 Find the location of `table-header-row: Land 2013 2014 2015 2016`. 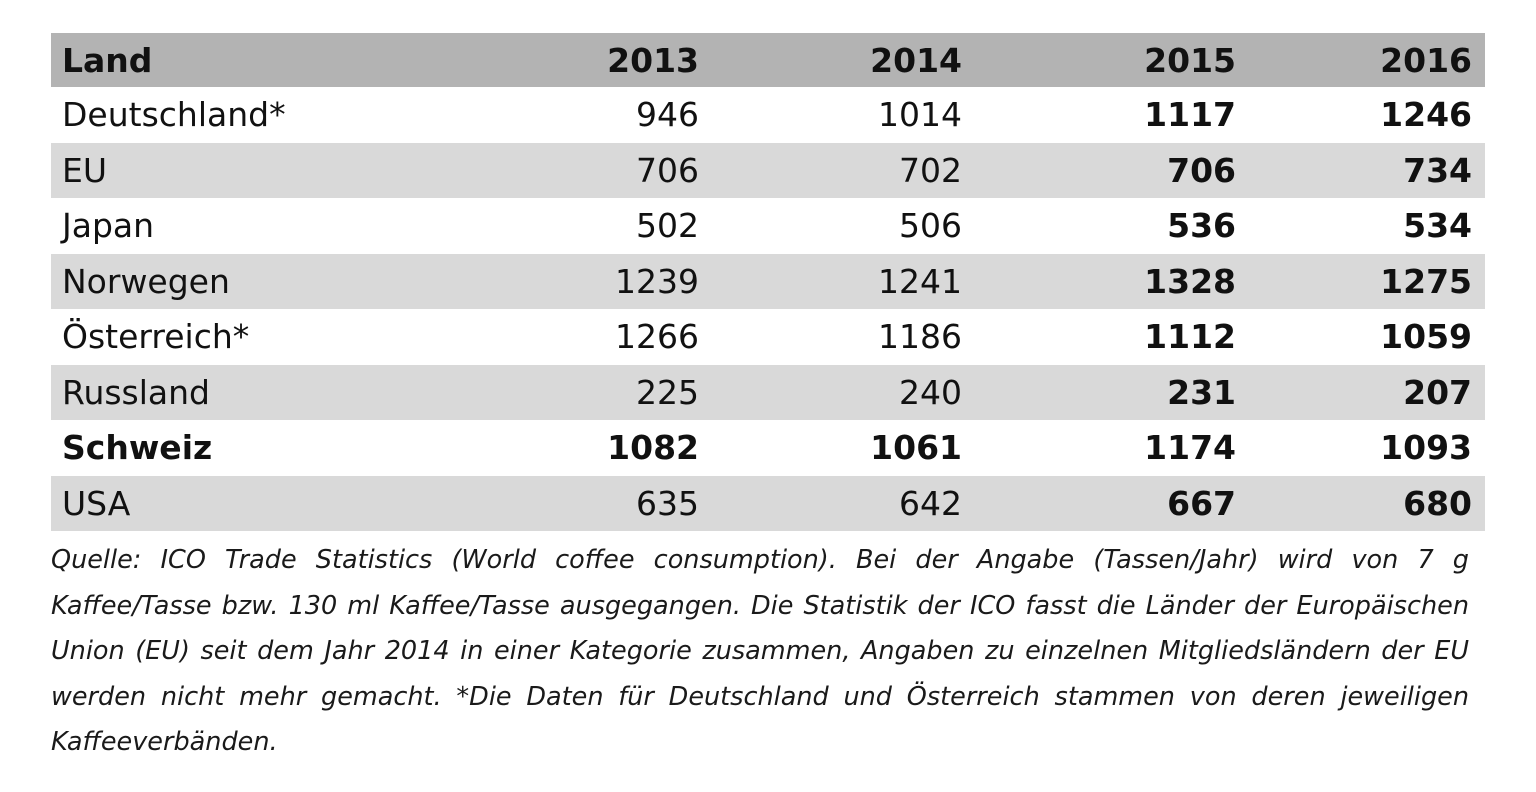

table-header-row: Land 2013 2014 2015 2016 is located at coordinates (768, 60).